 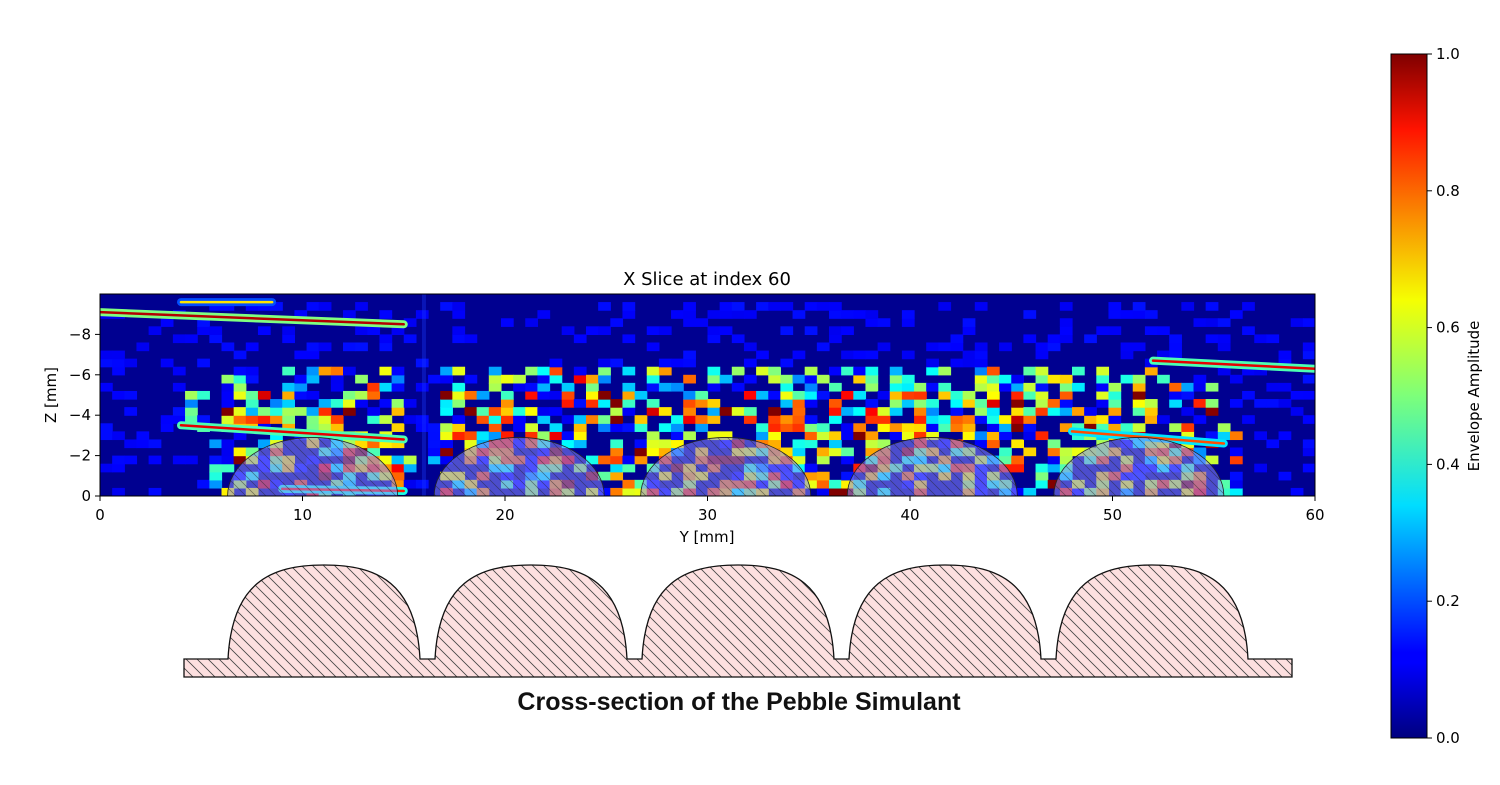 What do you see at coordinates (1443, 396) in the screenshot?
I see `colorbar-ticks: 0.0 0.2 0.4 0.6 0.8 1.0` at bounding box center [1443, 396].